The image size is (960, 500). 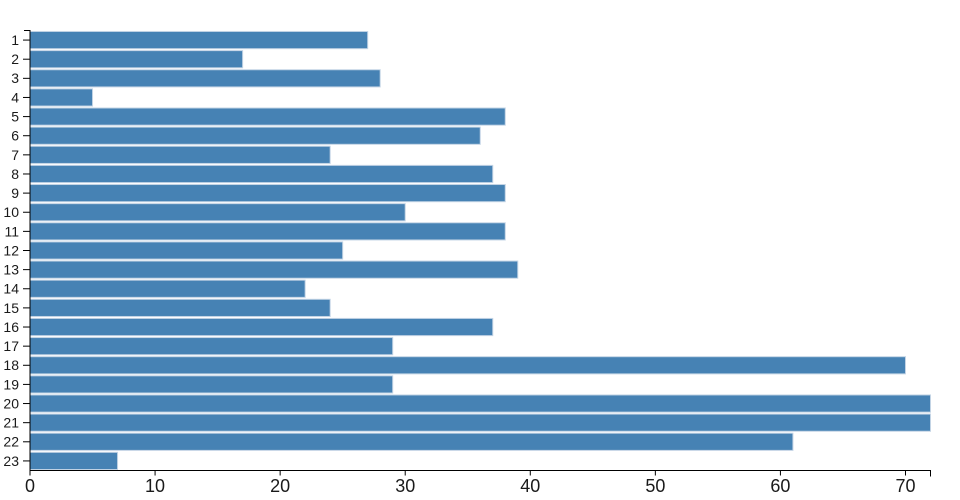 I want to click on x-tick-label-60: 60, so click(x=780, y=486).